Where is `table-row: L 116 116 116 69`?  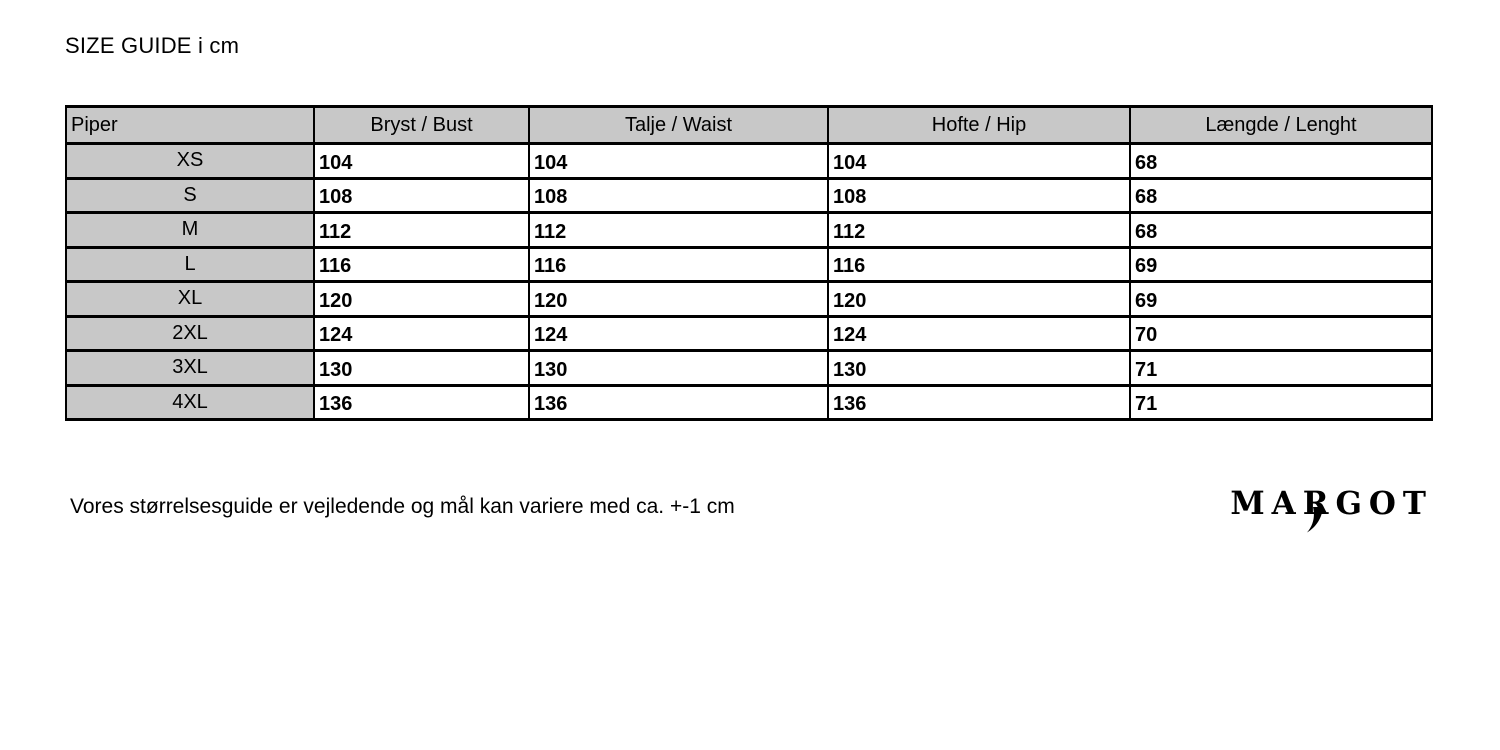
table-row: L 116 116 116 69 is located at coordinates (749, 264).